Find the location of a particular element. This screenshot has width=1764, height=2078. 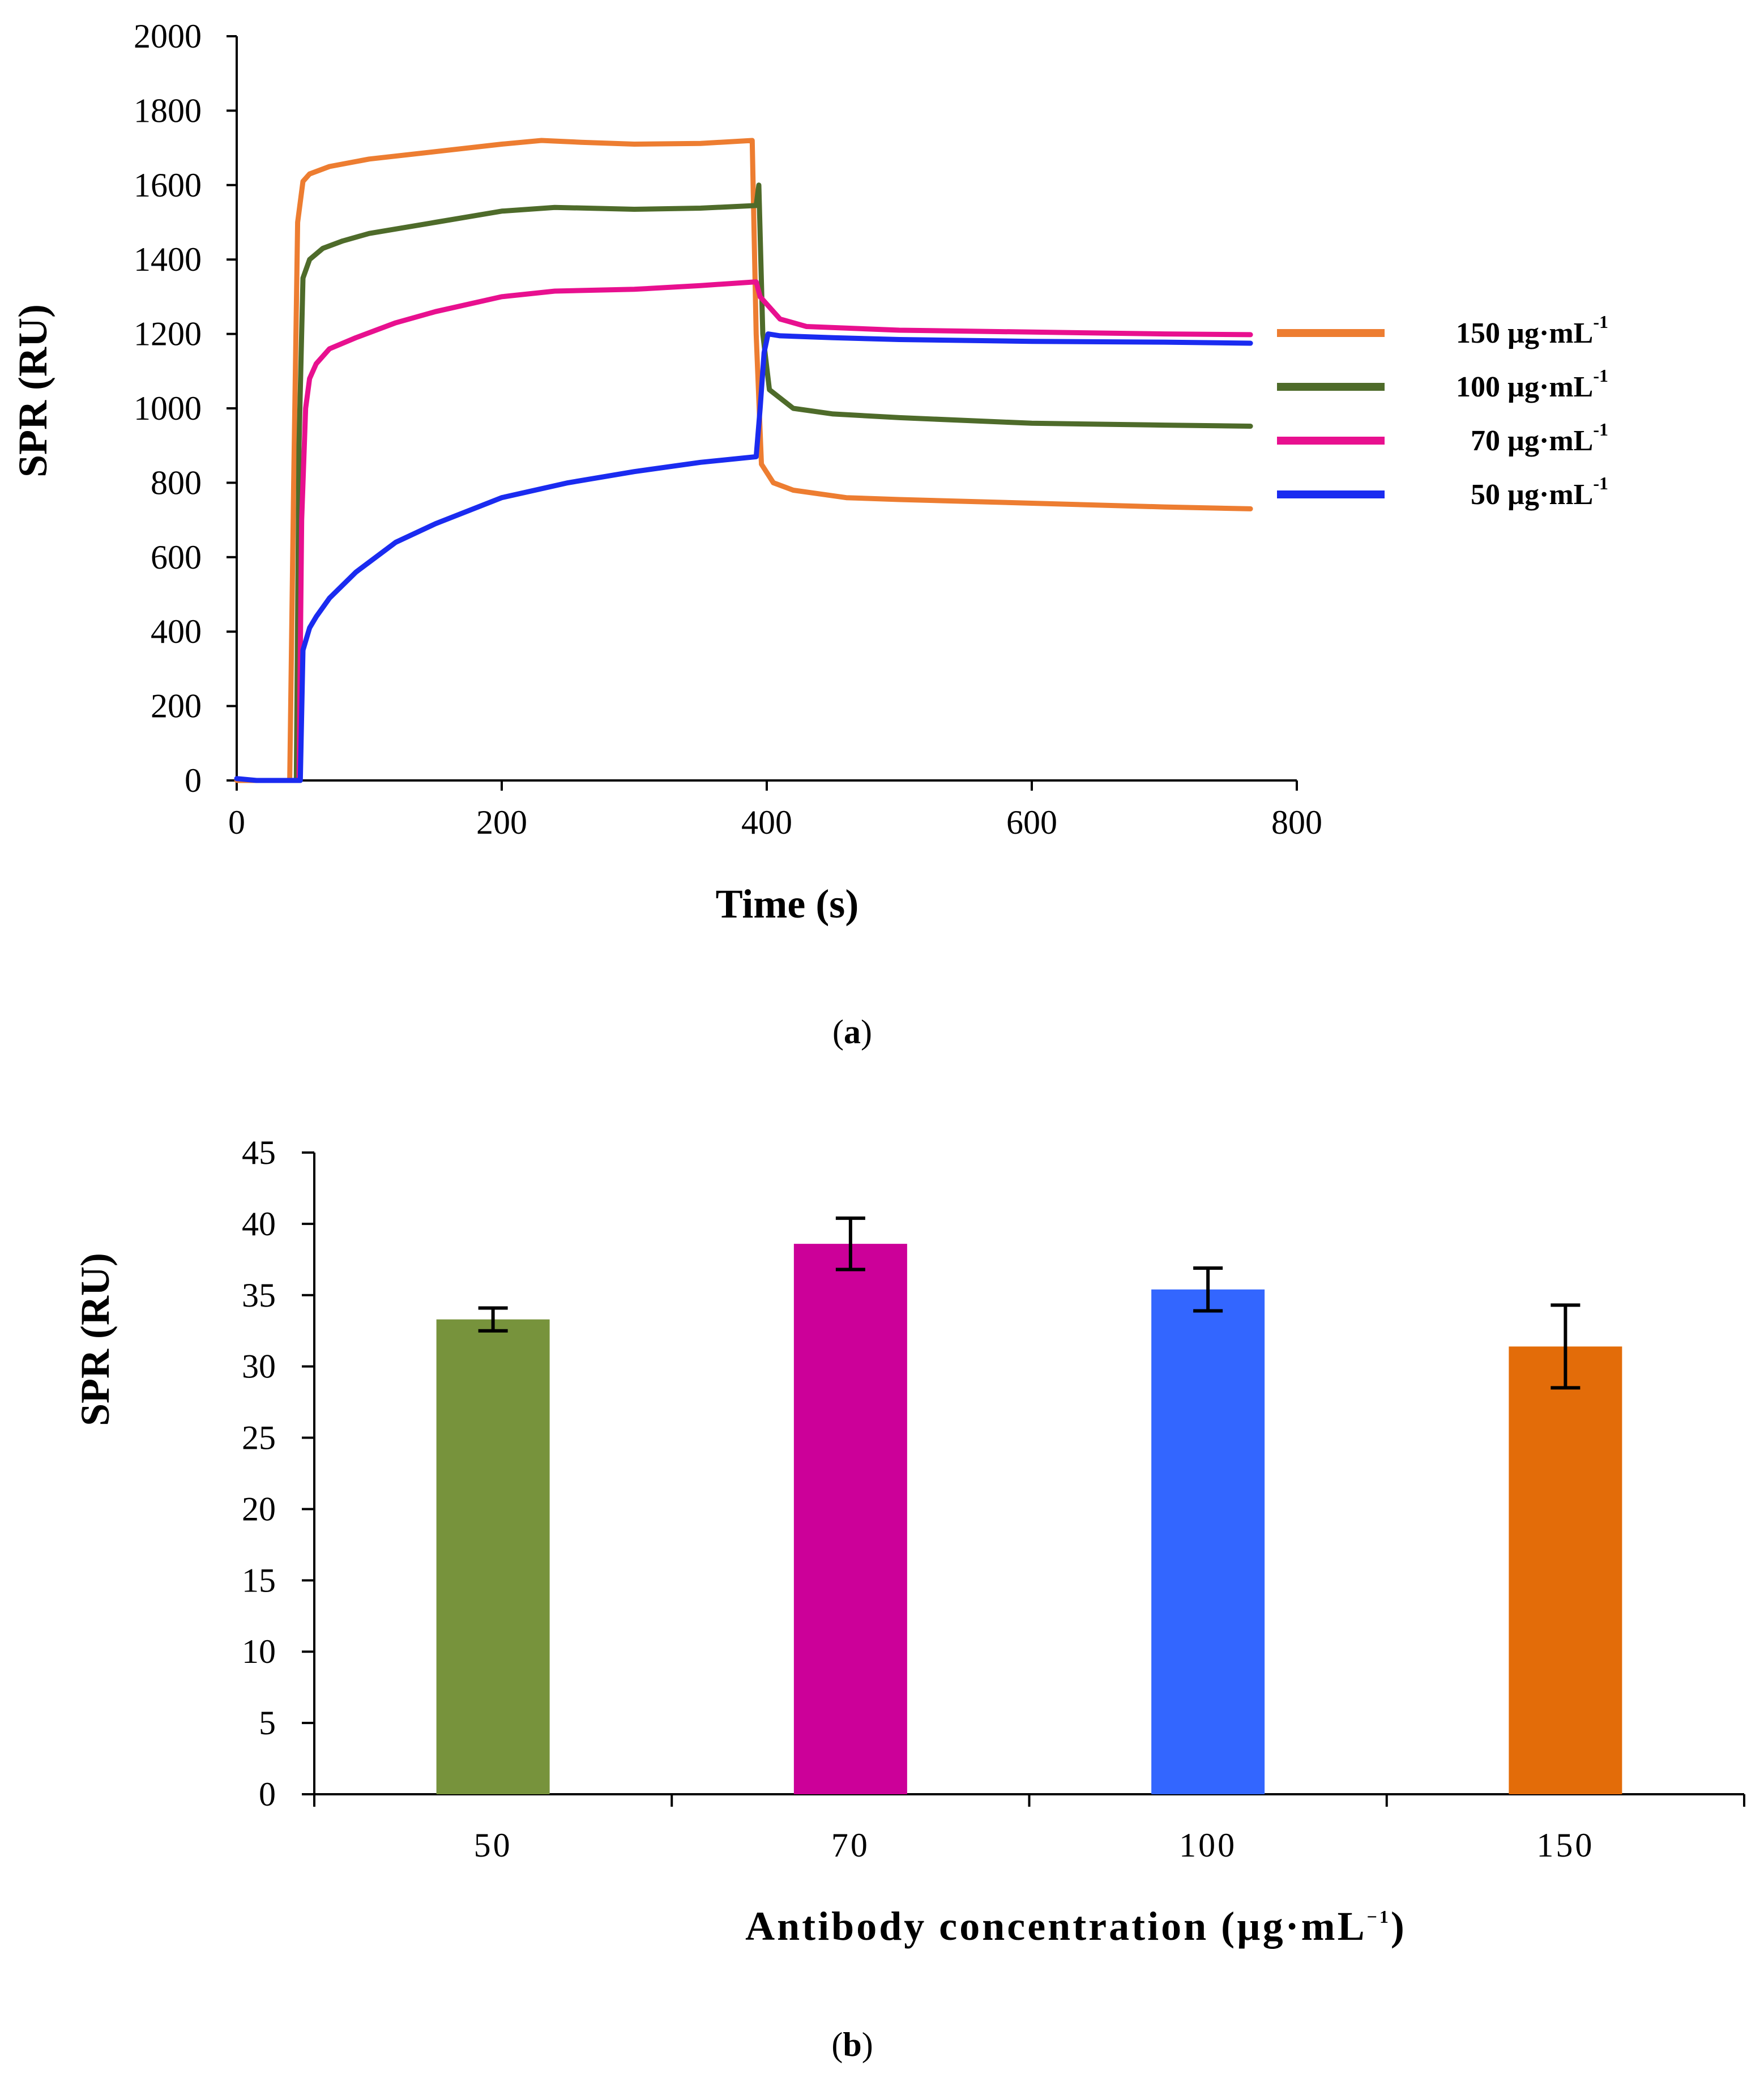

chart-a-y-tick-label: 1600 is located at coordinates (168, 185).